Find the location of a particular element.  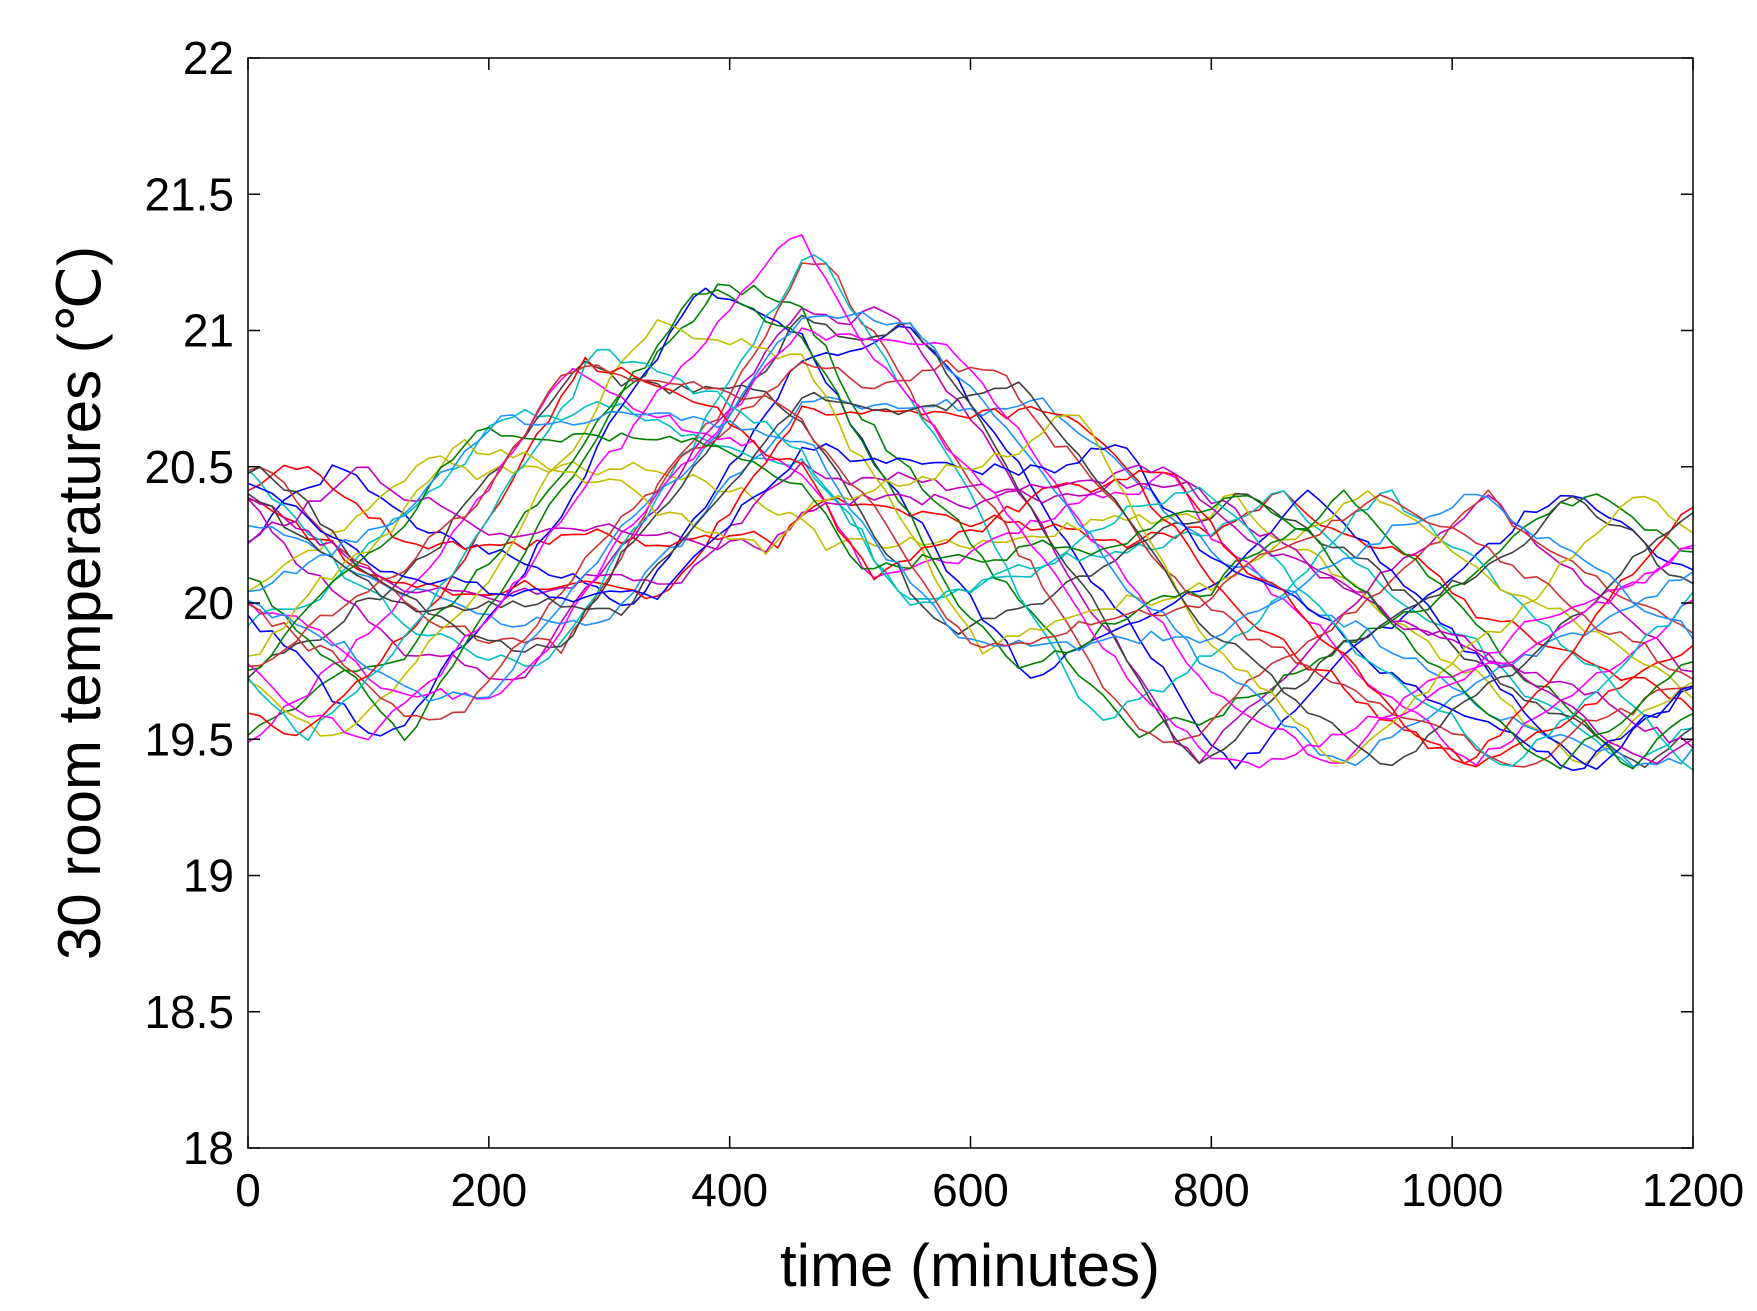

x-tick-label: 0 is located at coordinates (248, 1190).